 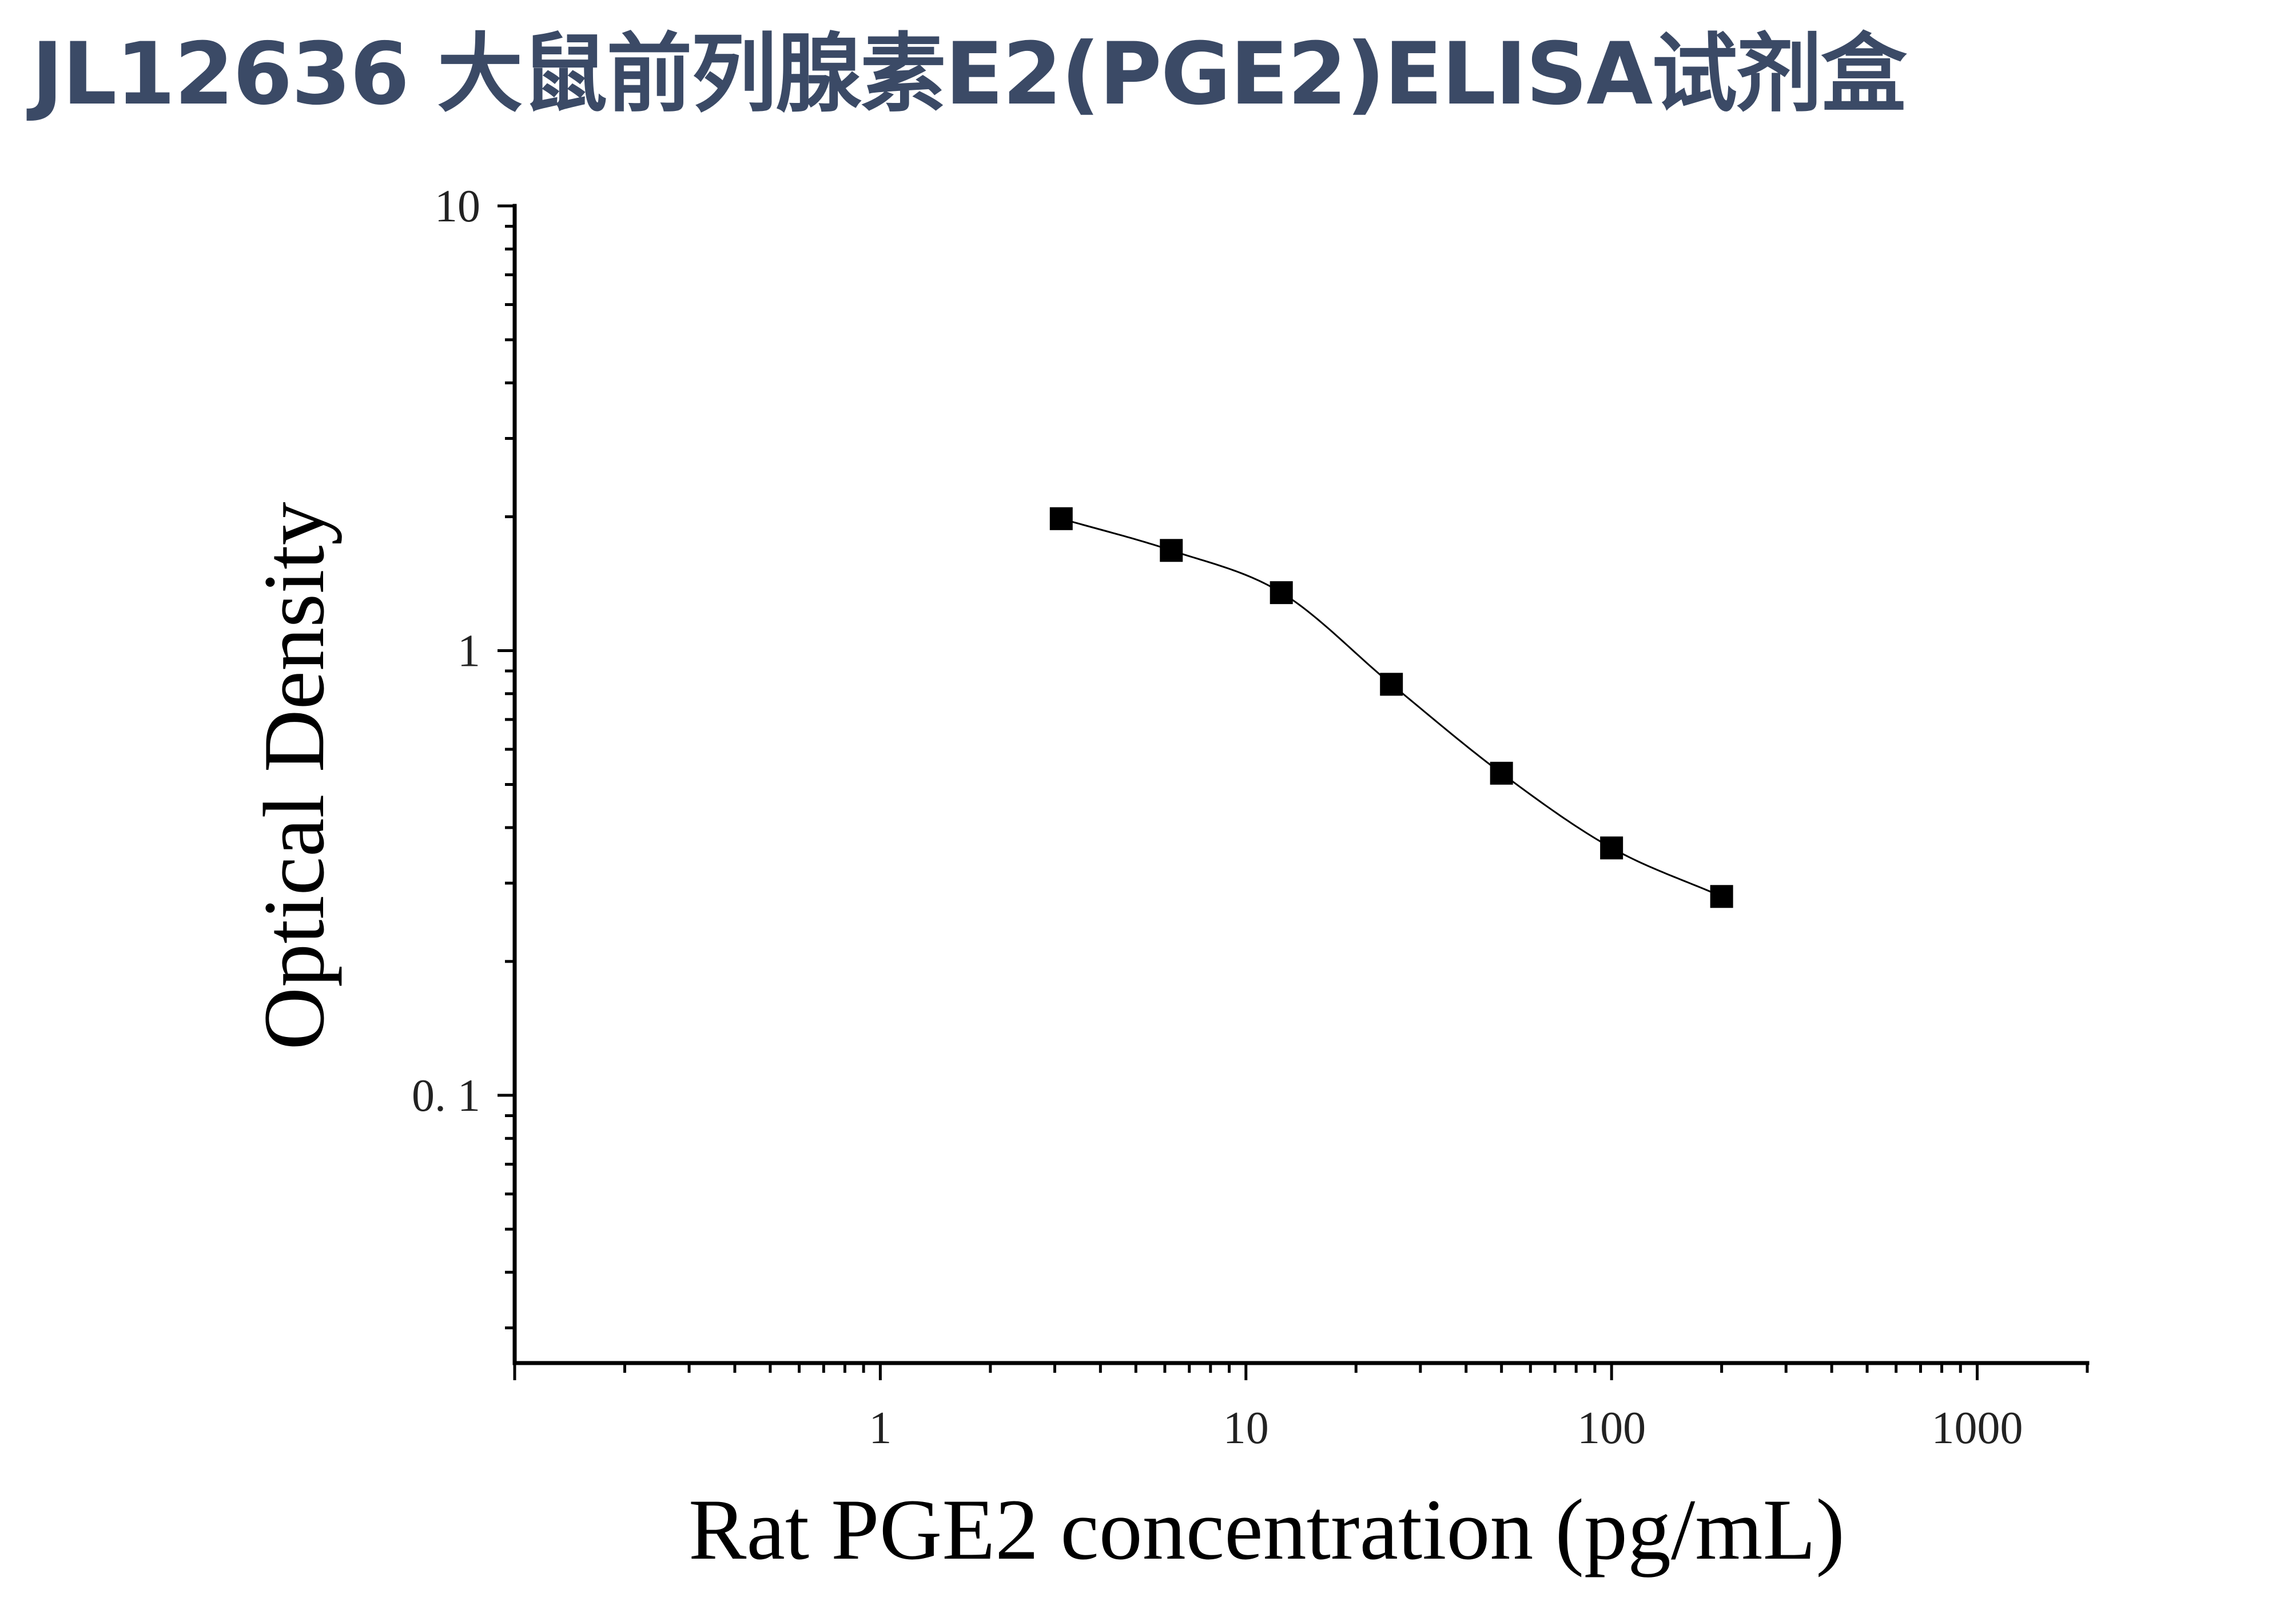 I want to click on y-tick-label: 10, so click(x=457, y=206).